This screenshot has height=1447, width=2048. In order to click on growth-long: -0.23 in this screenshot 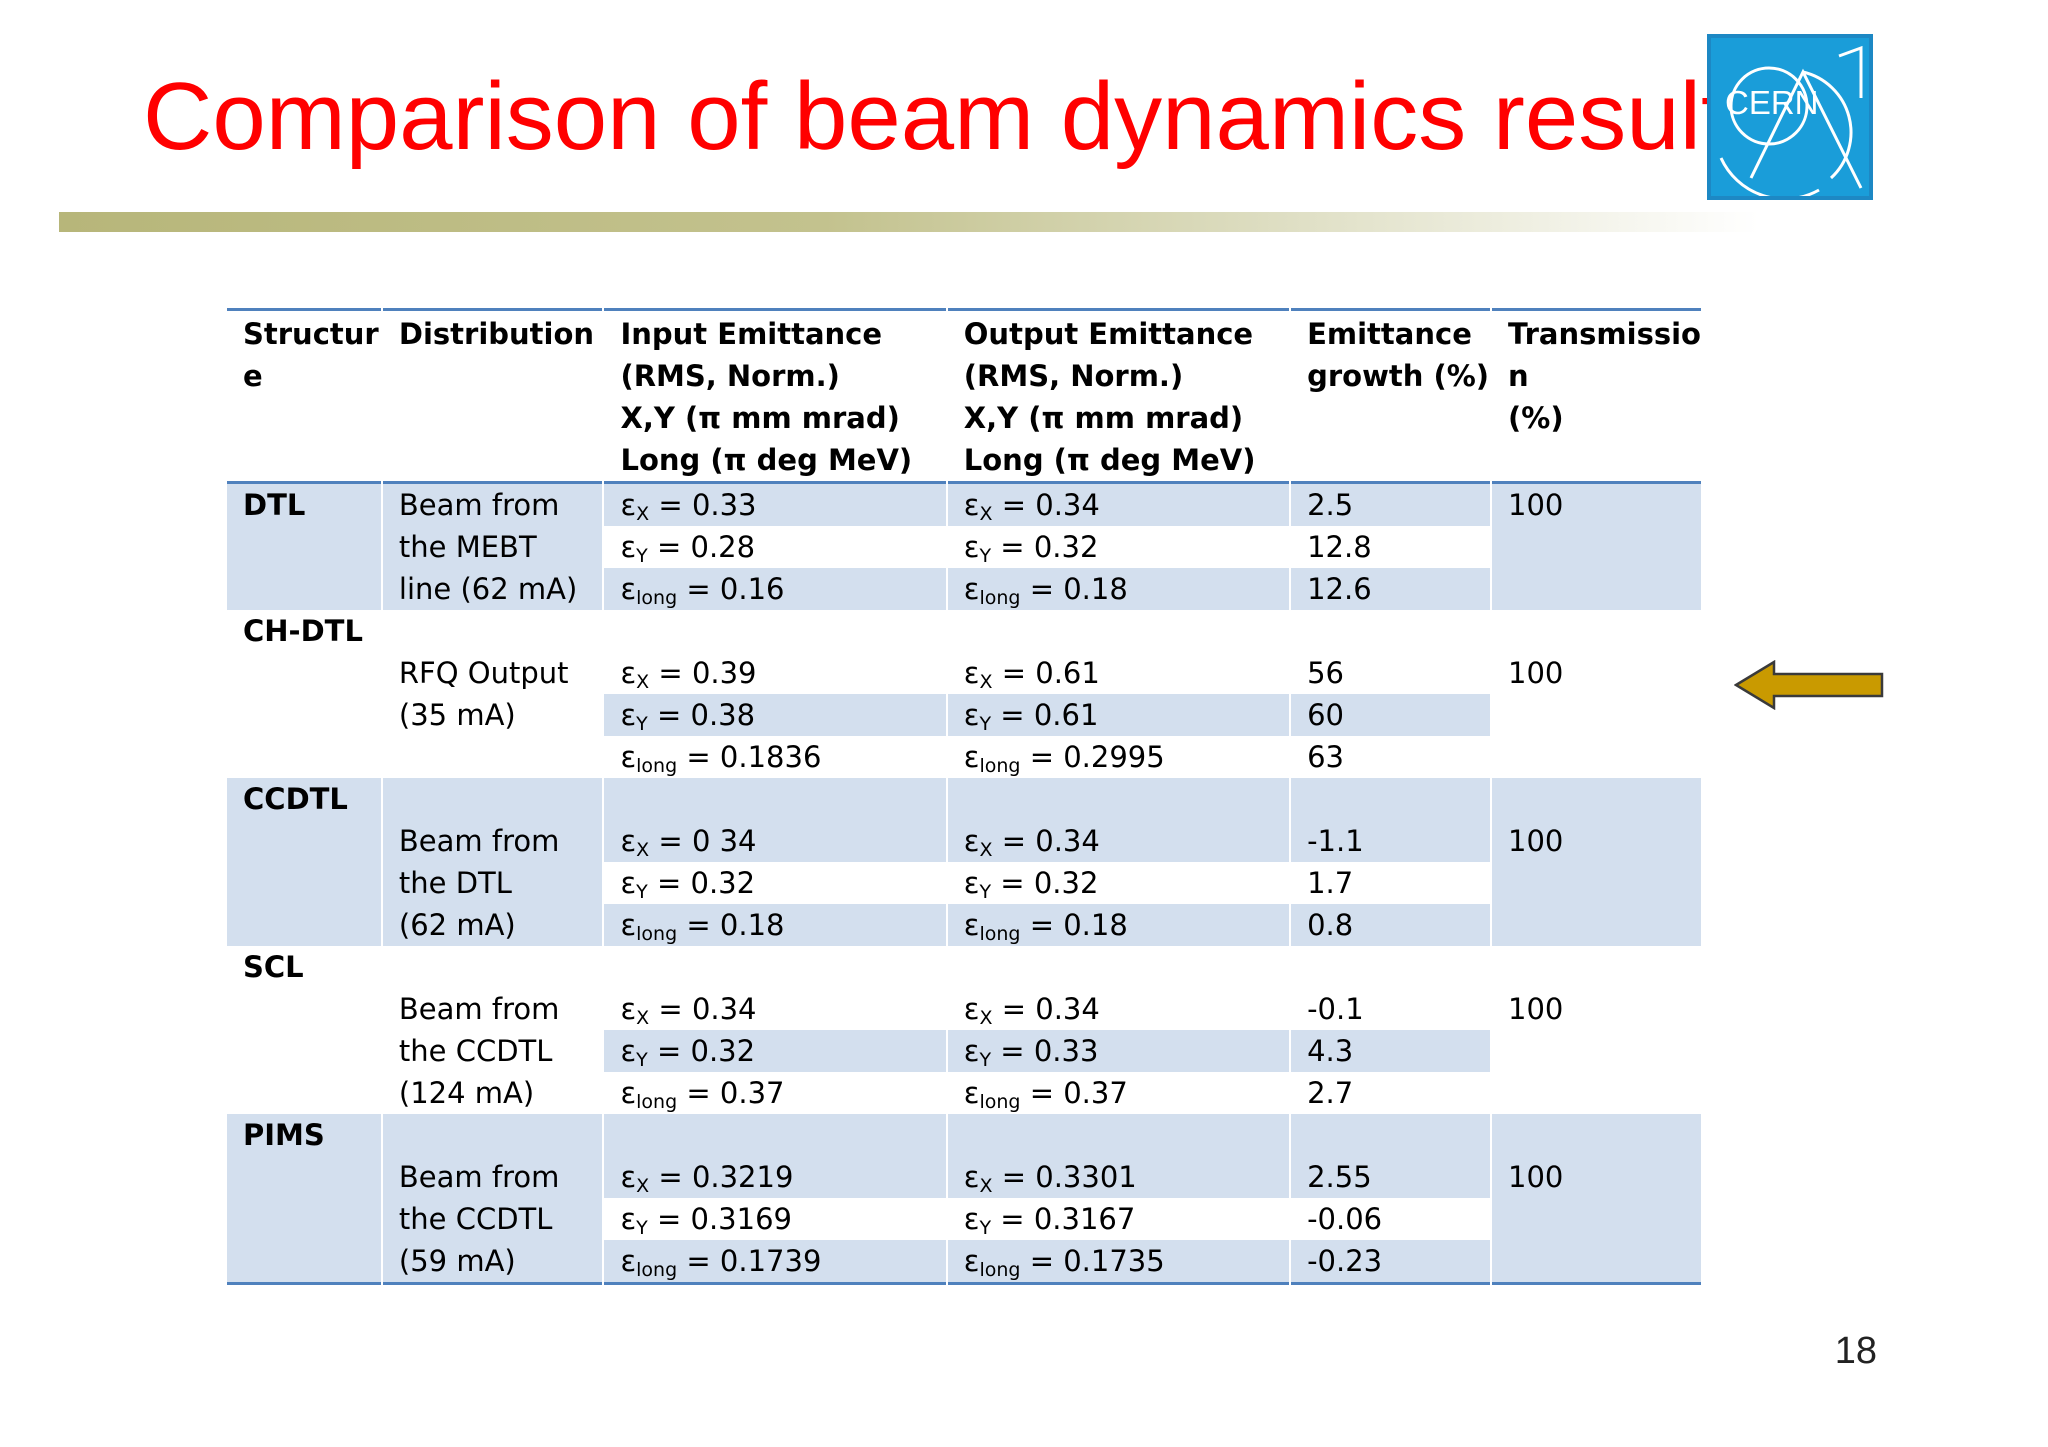, I will do `click(1391, 1262)`.